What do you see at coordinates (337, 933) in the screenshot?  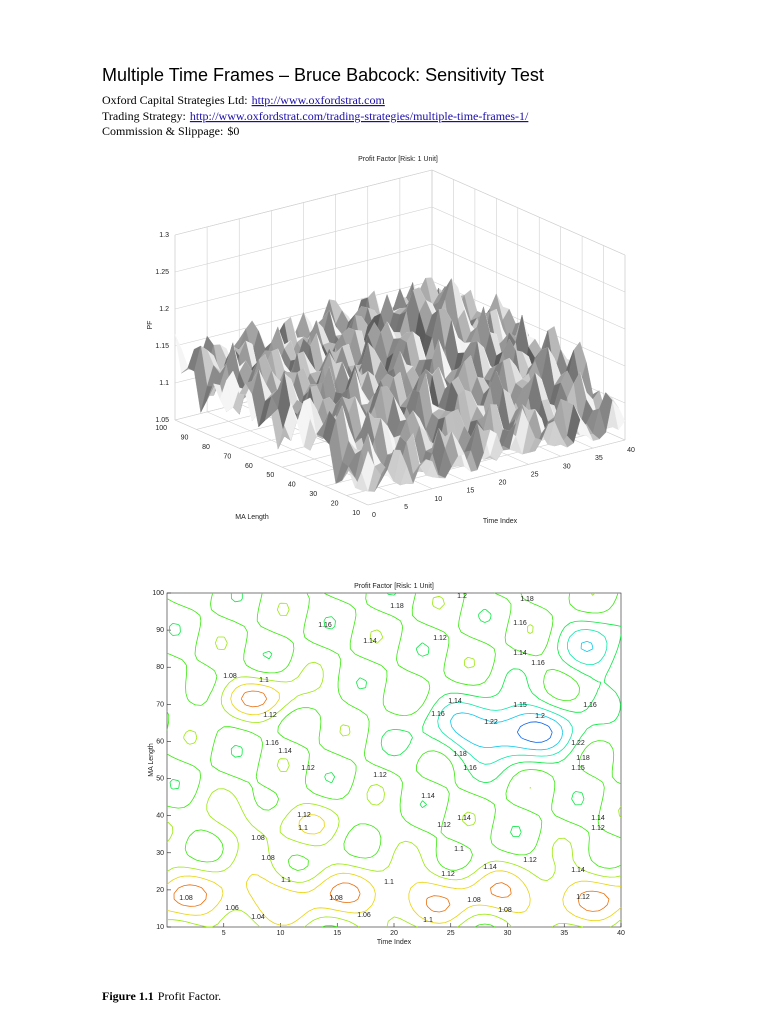 I see `x-tick-label: 15` at bounding box center [337, 933].